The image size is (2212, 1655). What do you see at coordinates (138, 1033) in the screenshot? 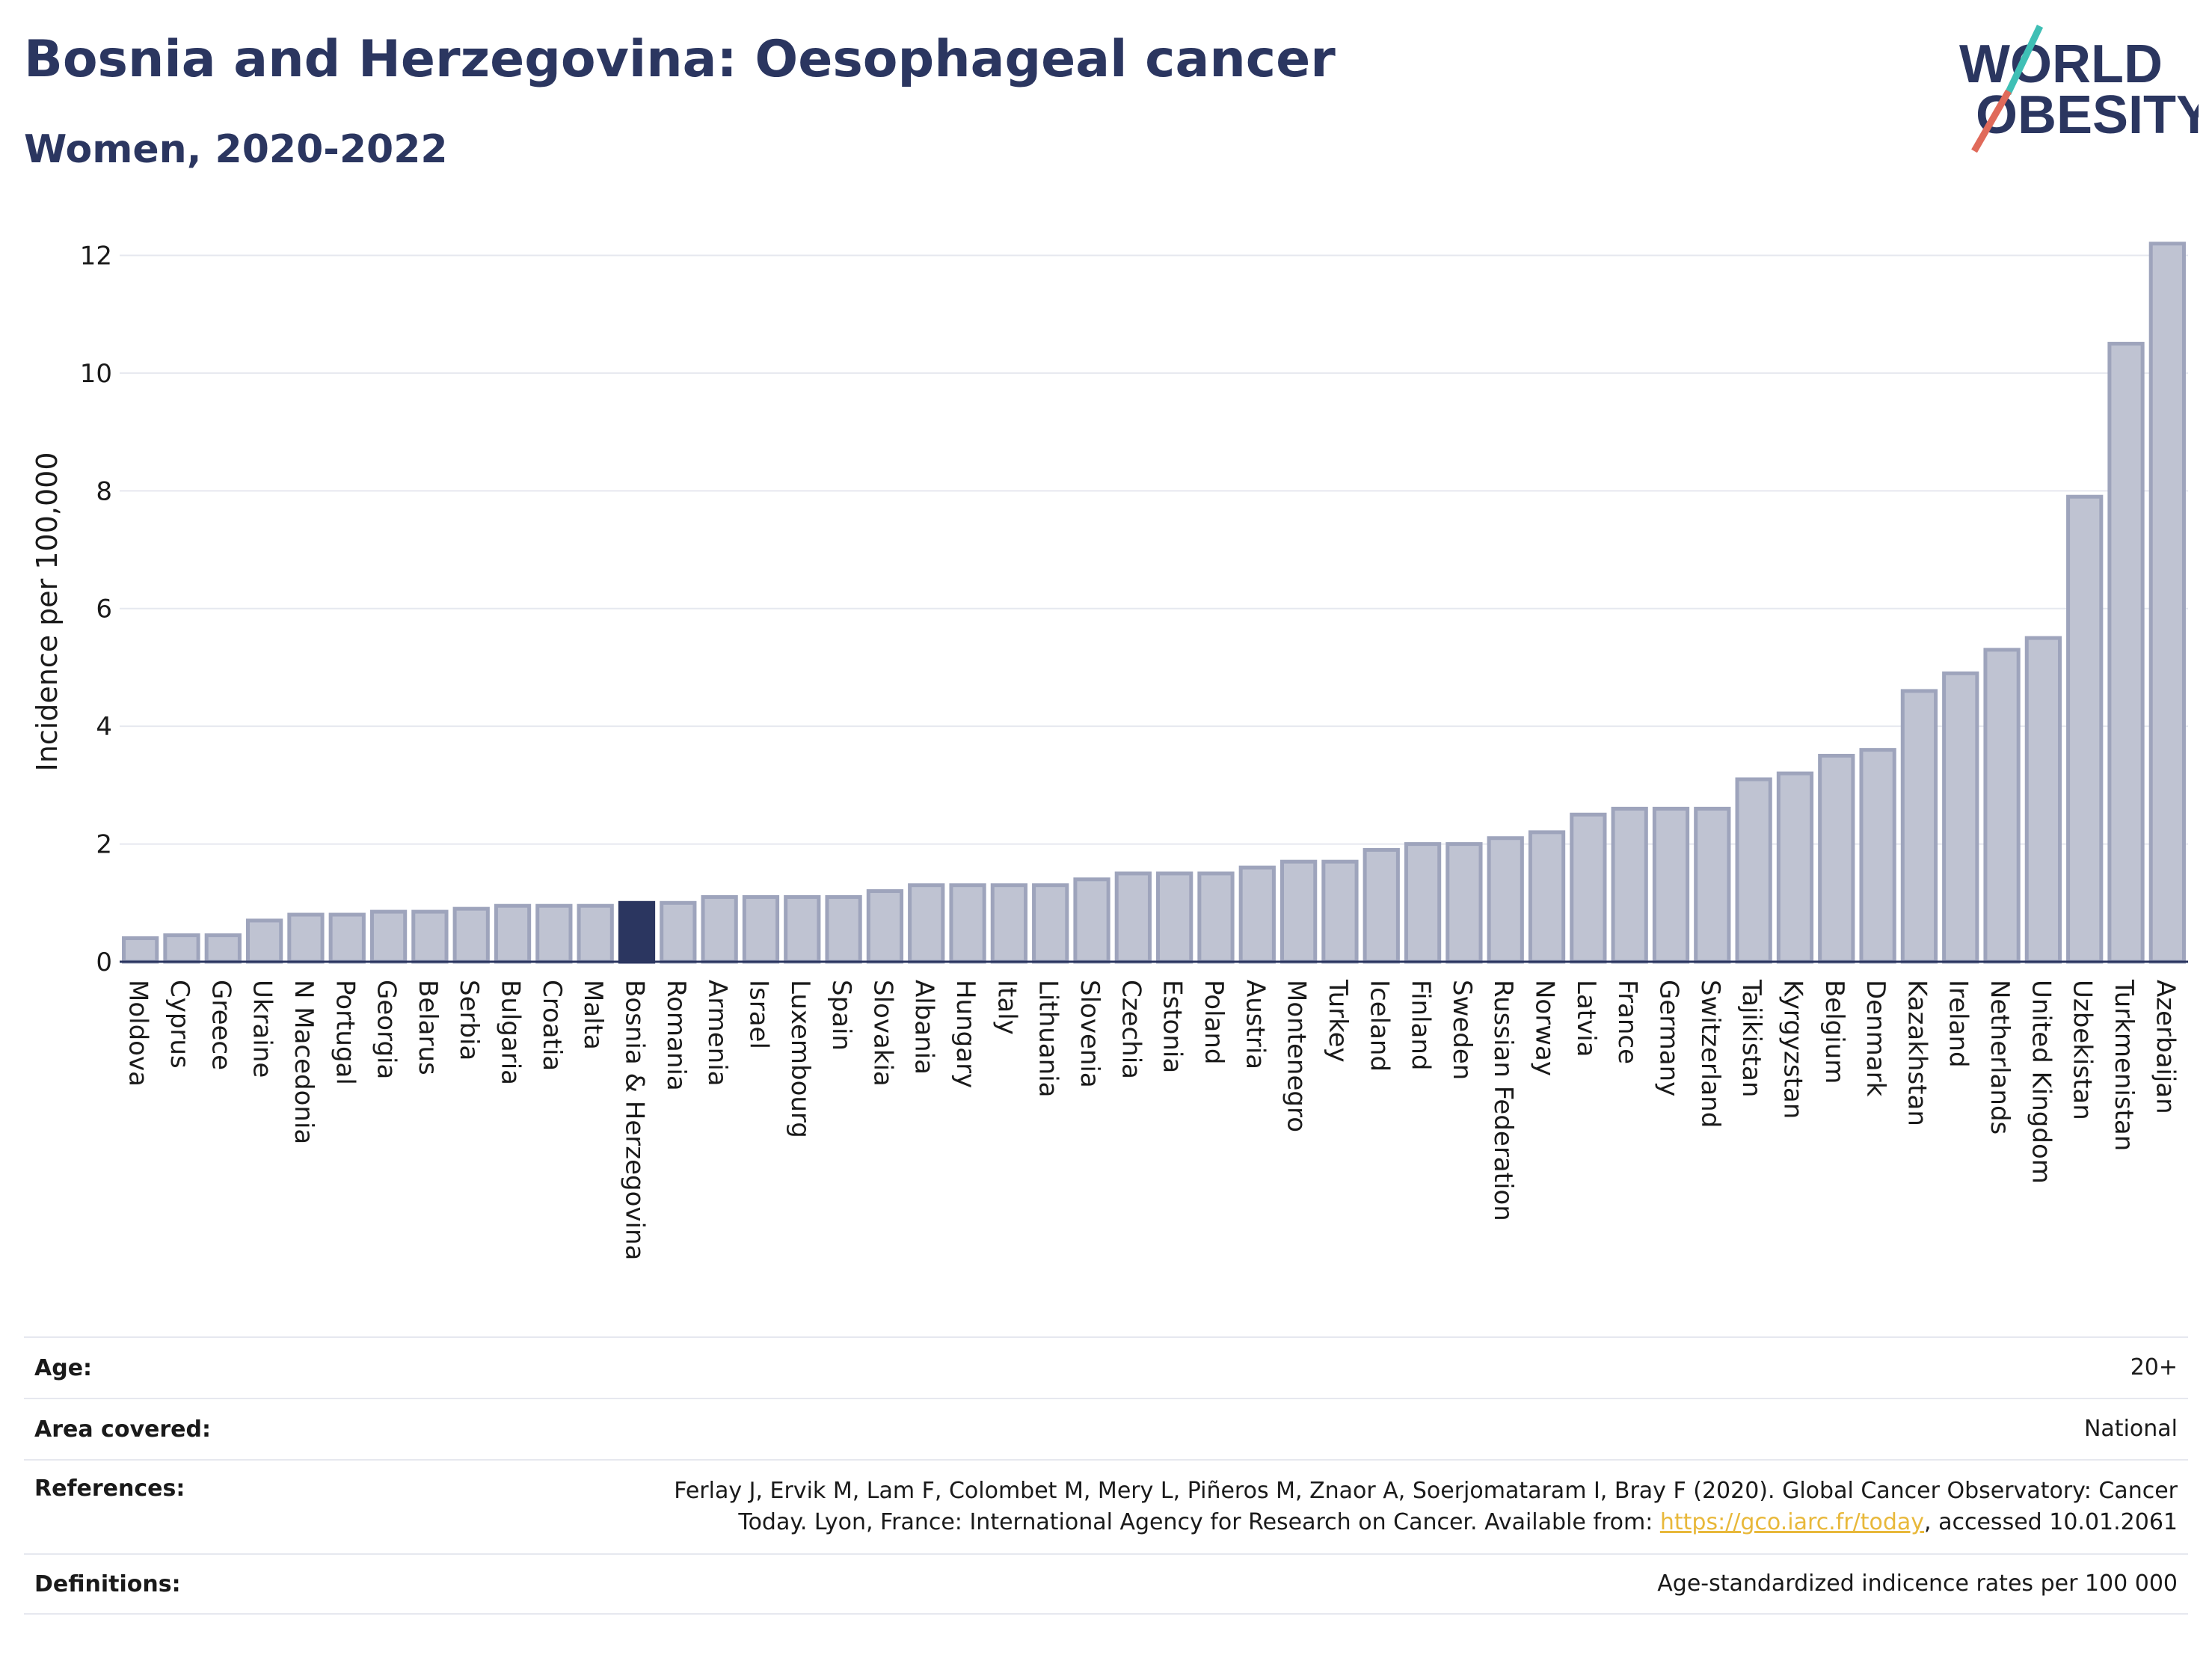
I see `x-tick-label: Moldova` at bounding box center [138, 1033].